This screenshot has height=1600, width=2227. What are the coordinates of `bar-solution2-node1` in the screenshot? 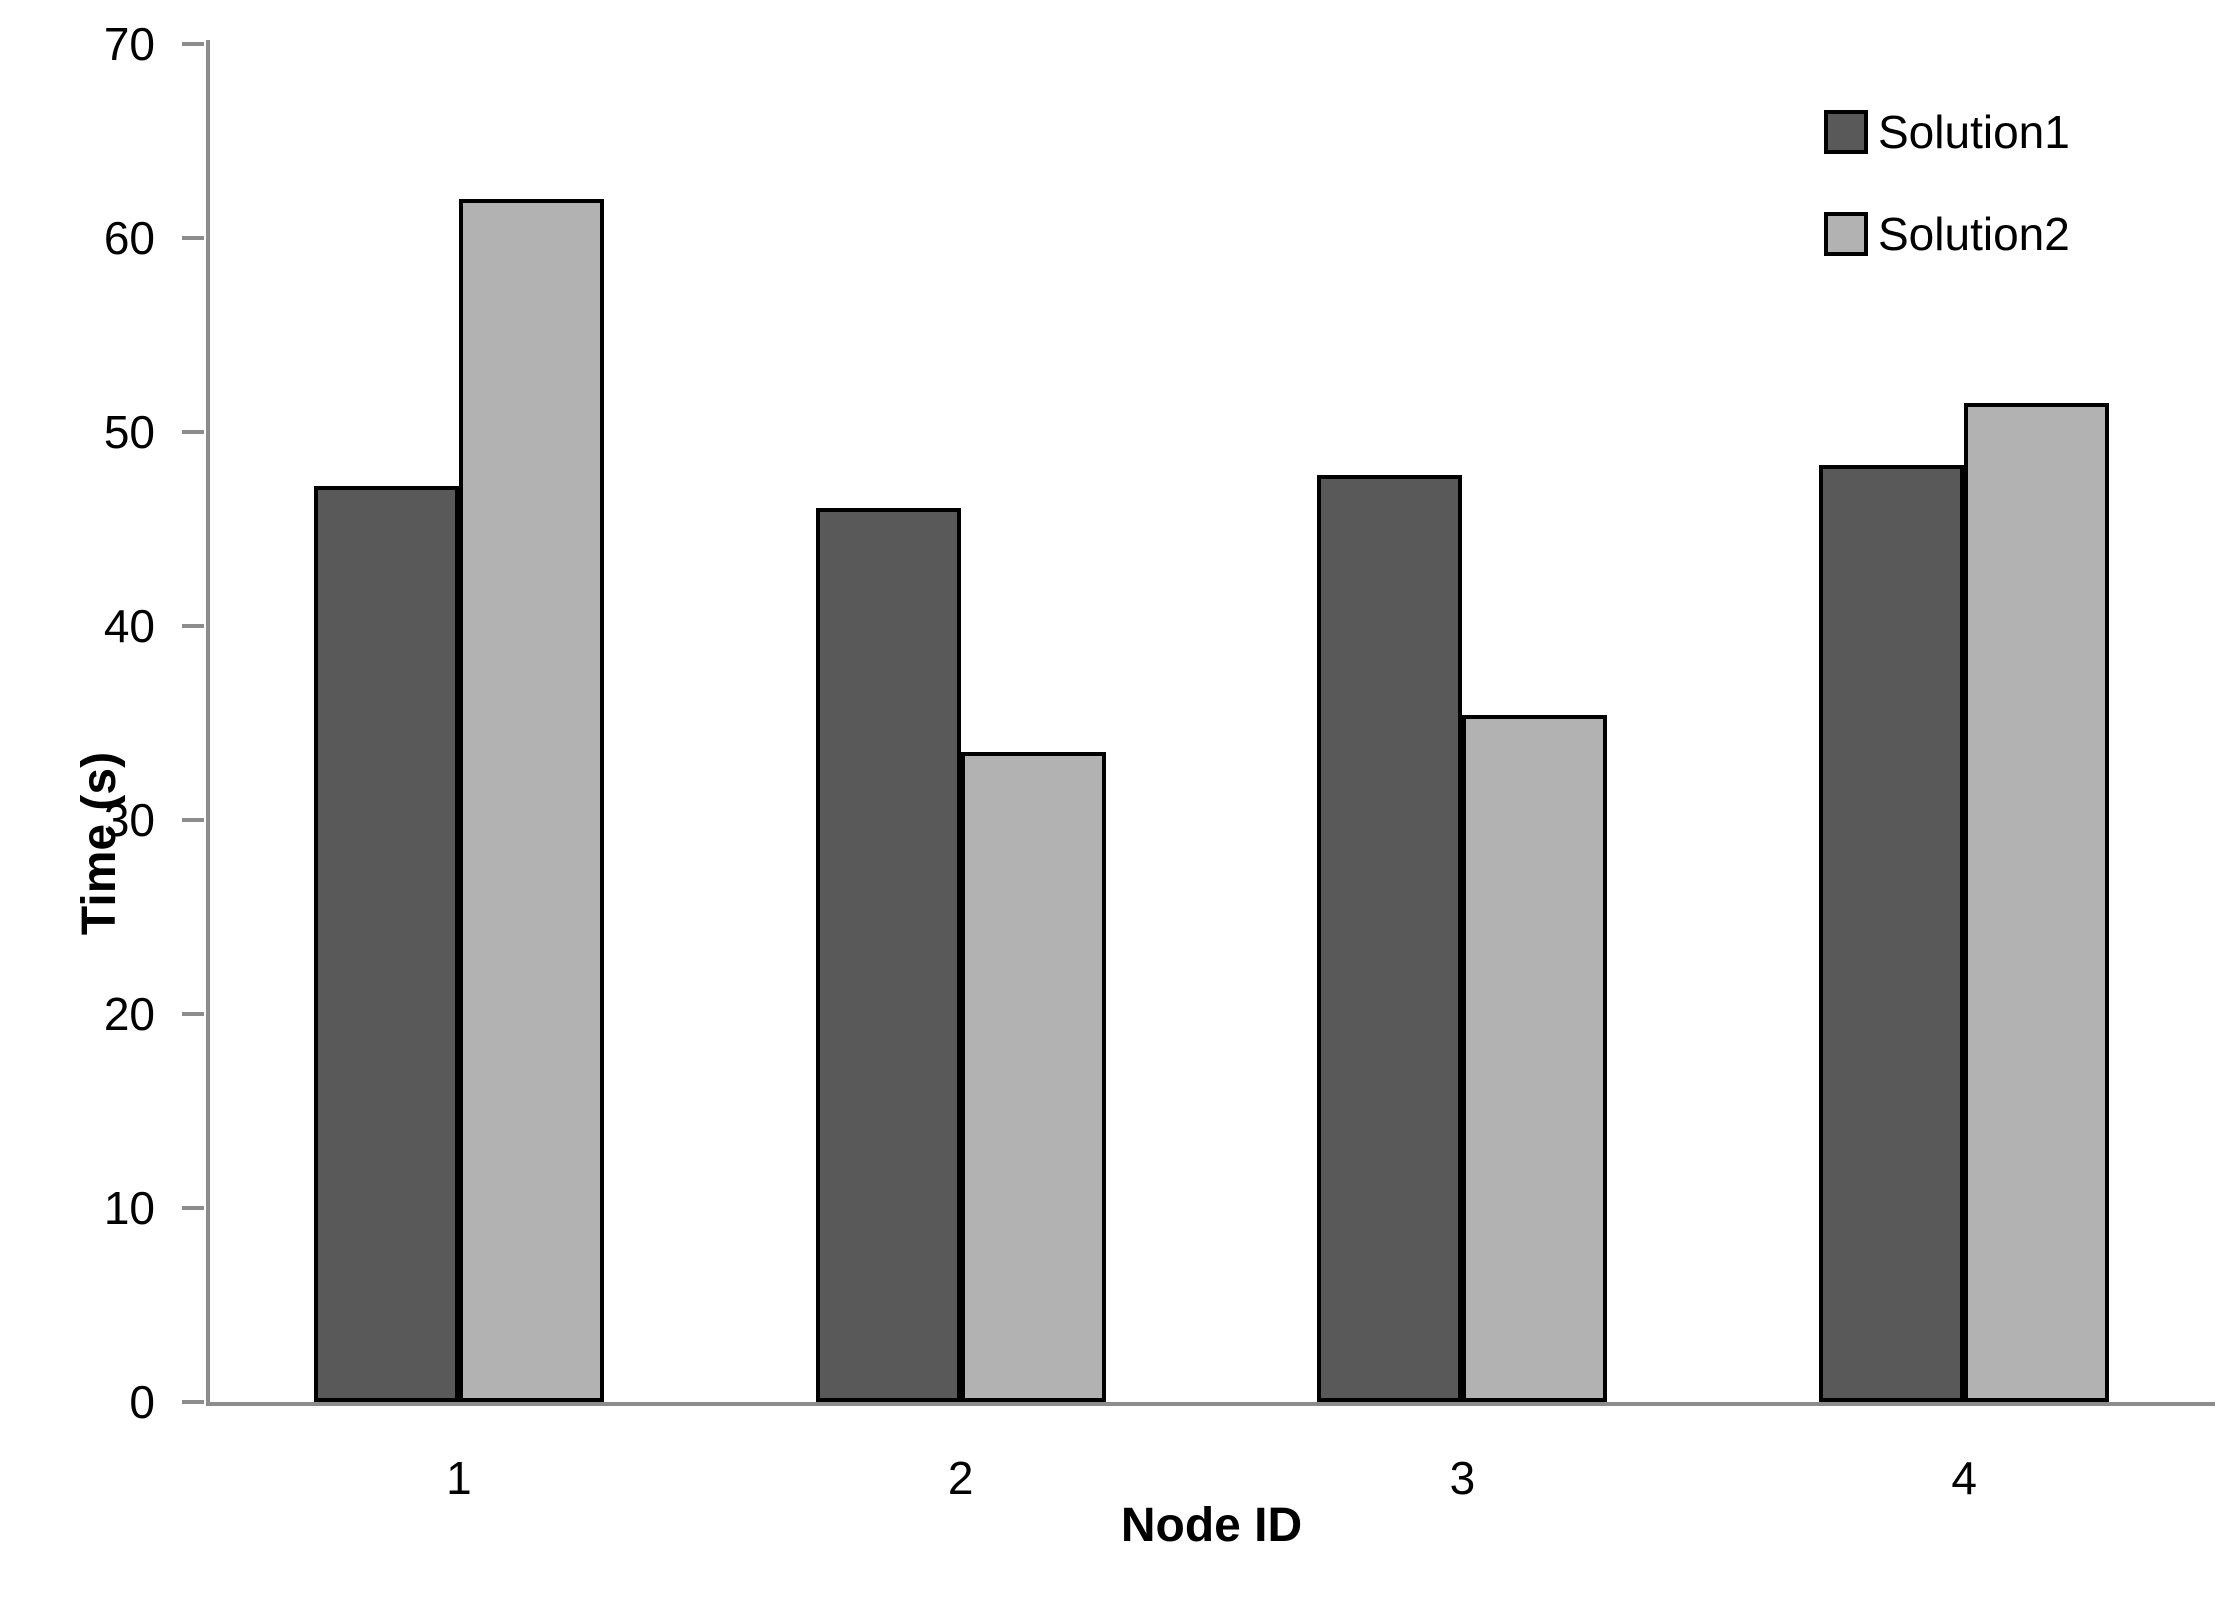 It's located at (531, 800).